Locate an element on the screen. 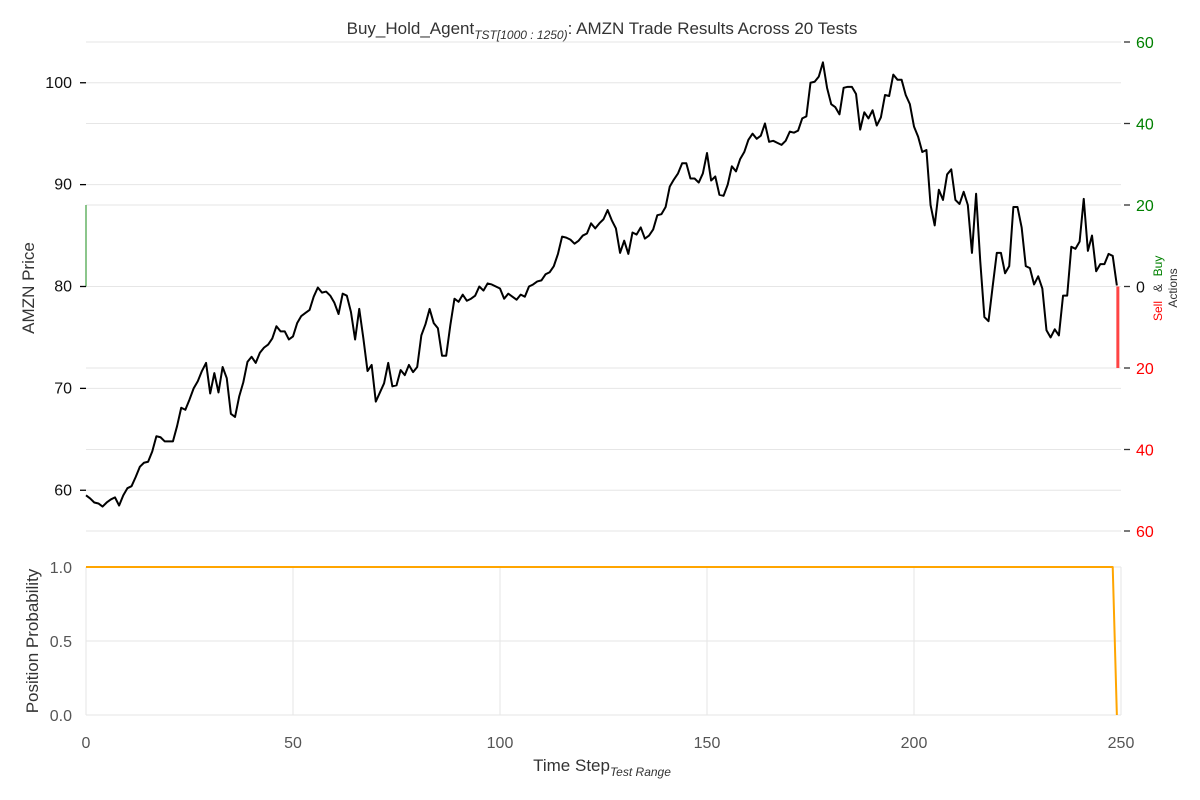 Image resolution: width=1200 pixels, height=800 pixels. sell-tick-label: 20 is located at coordinates (1145, 369).